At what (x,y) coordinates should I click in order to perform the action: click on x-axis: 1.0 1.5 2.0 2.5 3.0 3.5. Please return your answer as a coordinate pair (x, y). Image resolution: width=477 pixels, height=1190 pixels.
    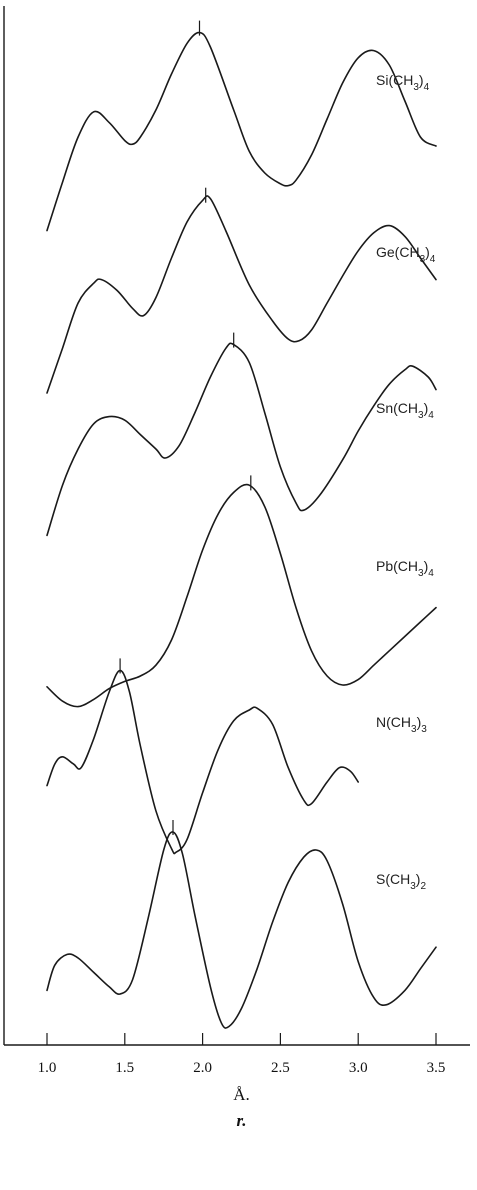
    Looking at the image, I should click on (242, 1054).